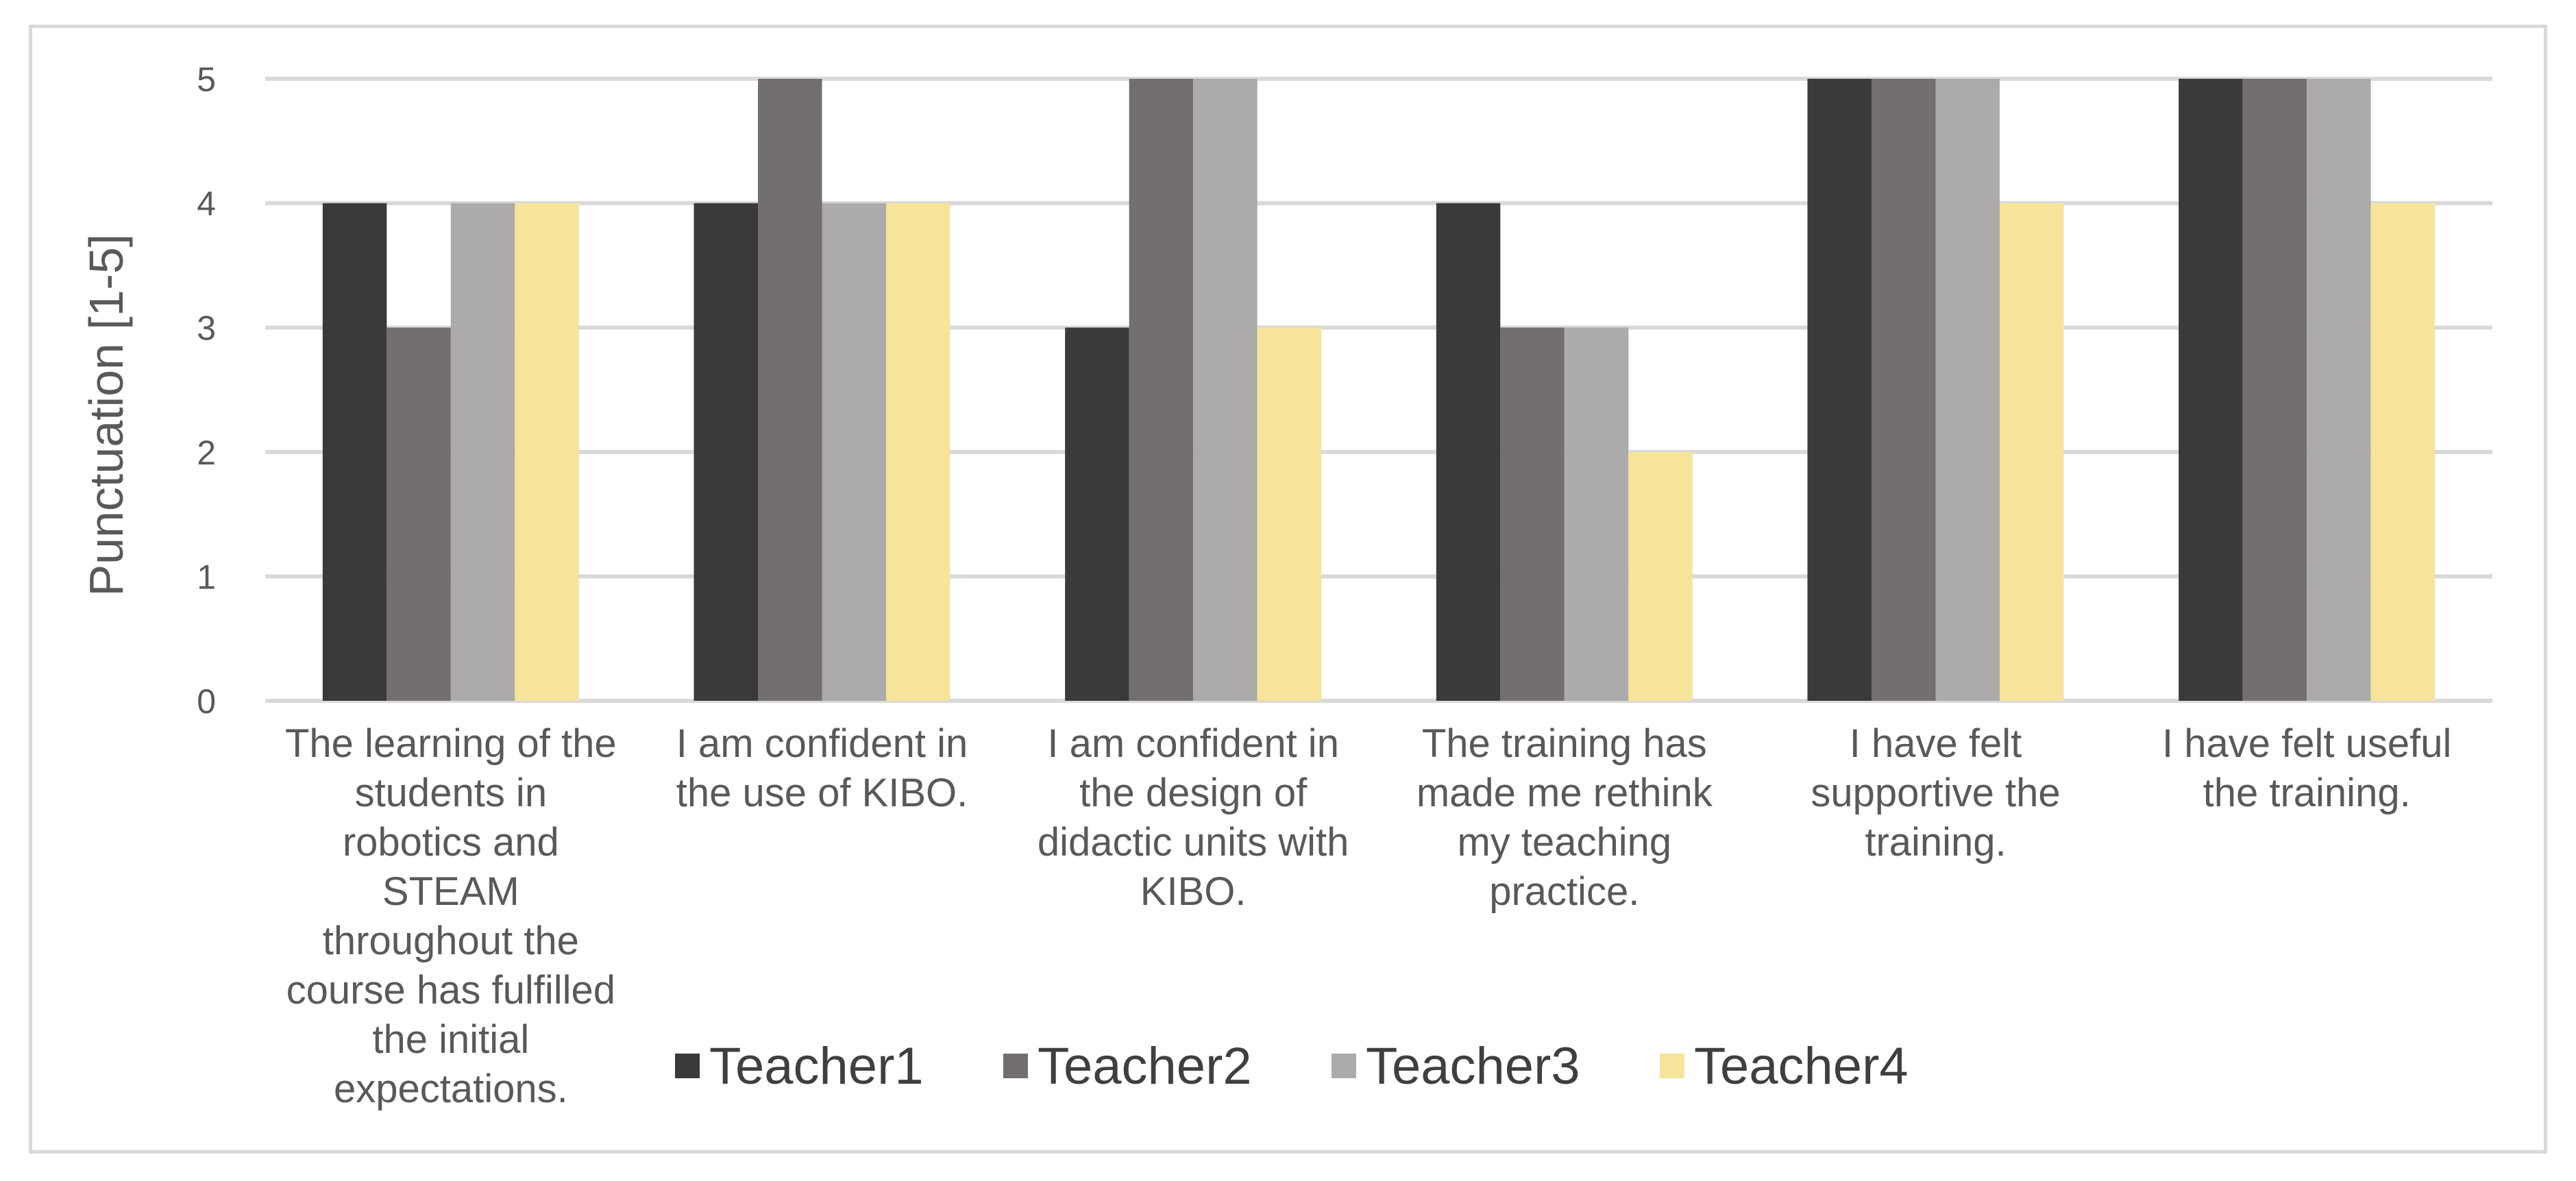 This screenshot has height=1181, width=2576. I want to click on x-category-line: the initial, so click(451, 1039).